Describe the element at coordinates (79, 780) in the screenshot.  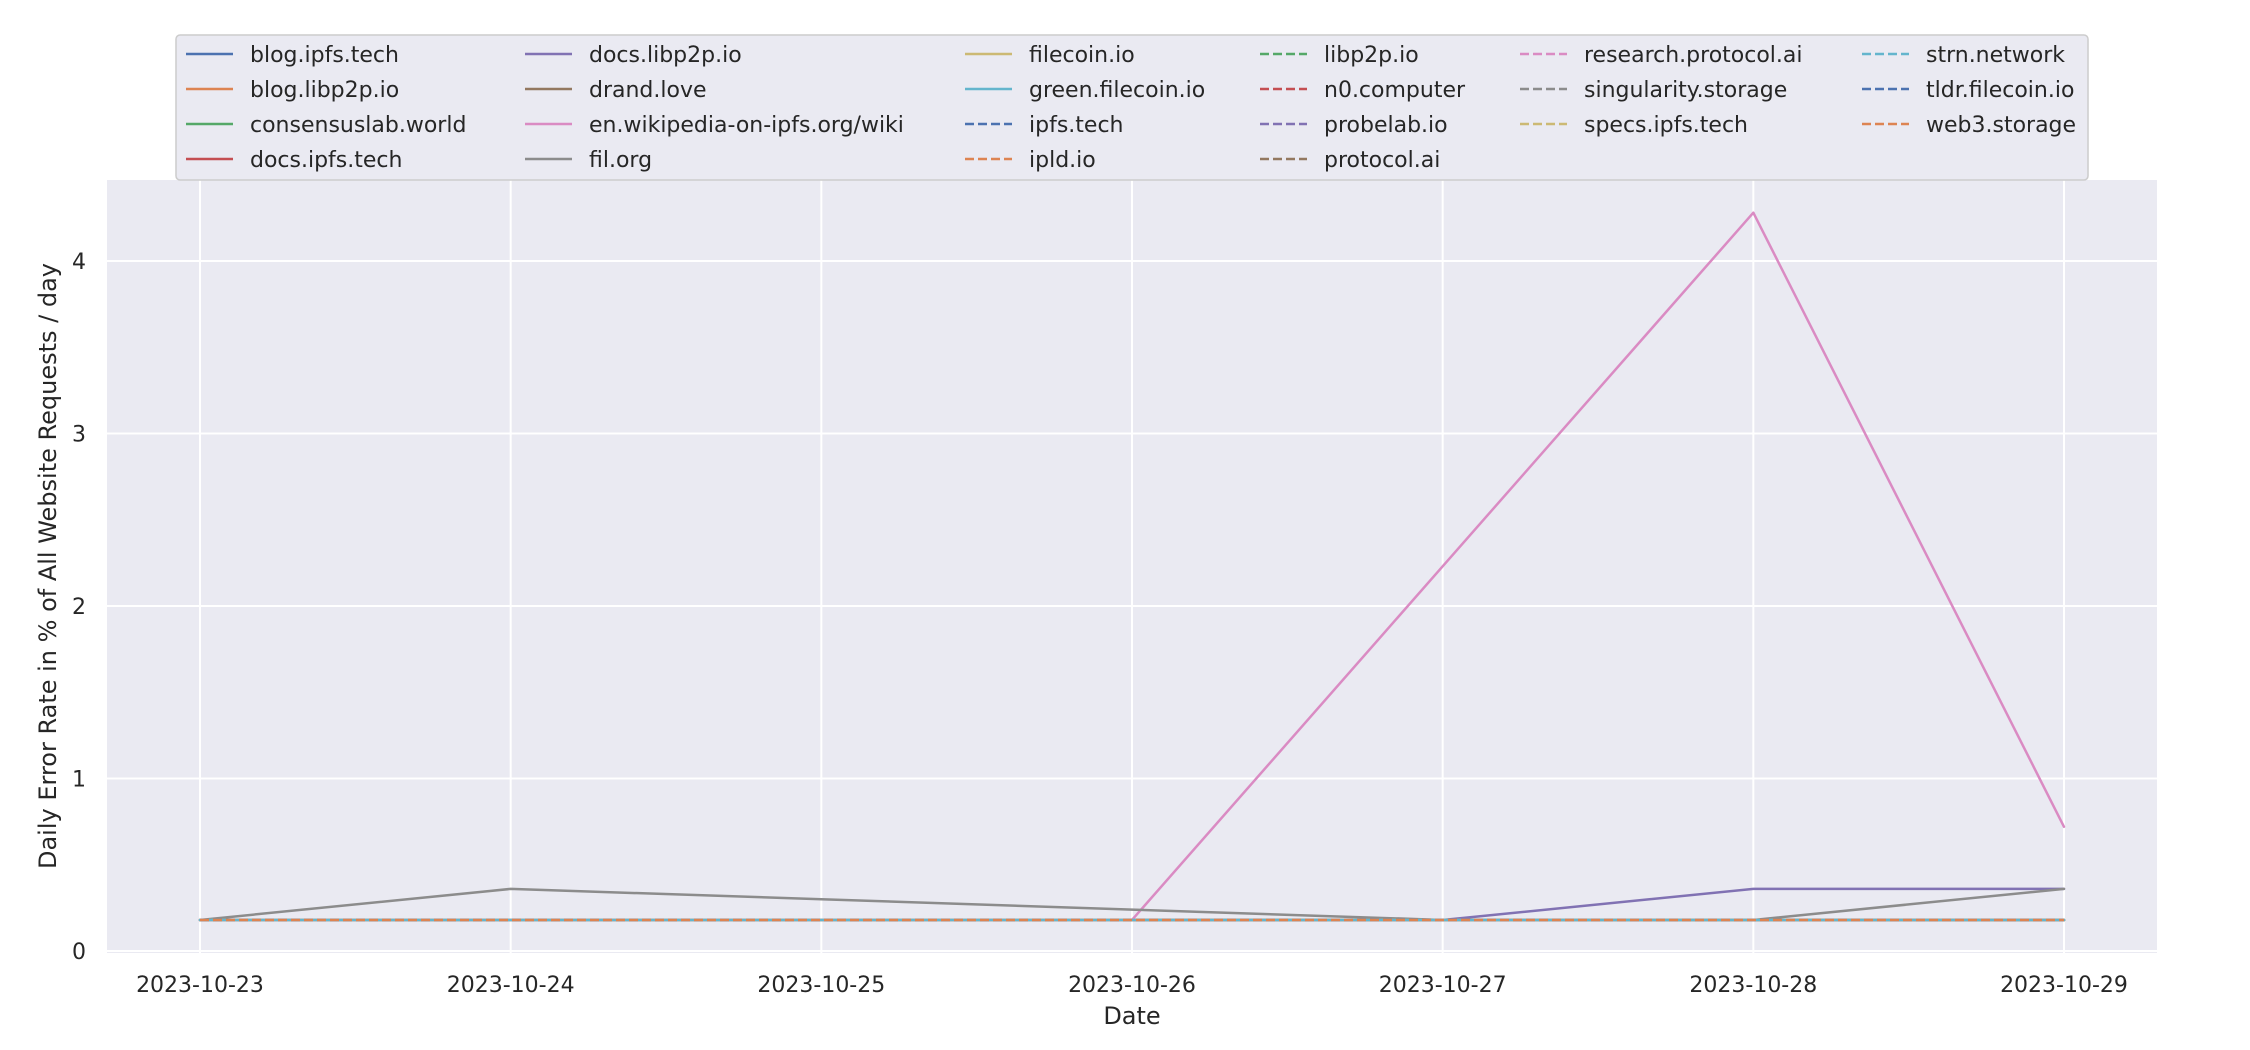
I see `y-tick-label: 1` at that location.